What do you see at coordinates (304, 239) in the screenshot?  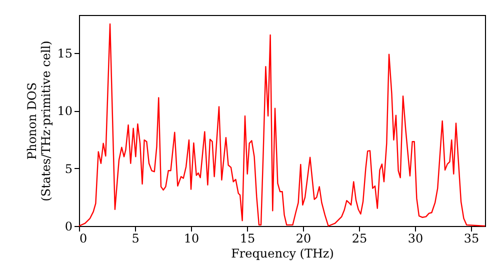 I see `x-tick-label: 20` at bounding box center [304, 239].